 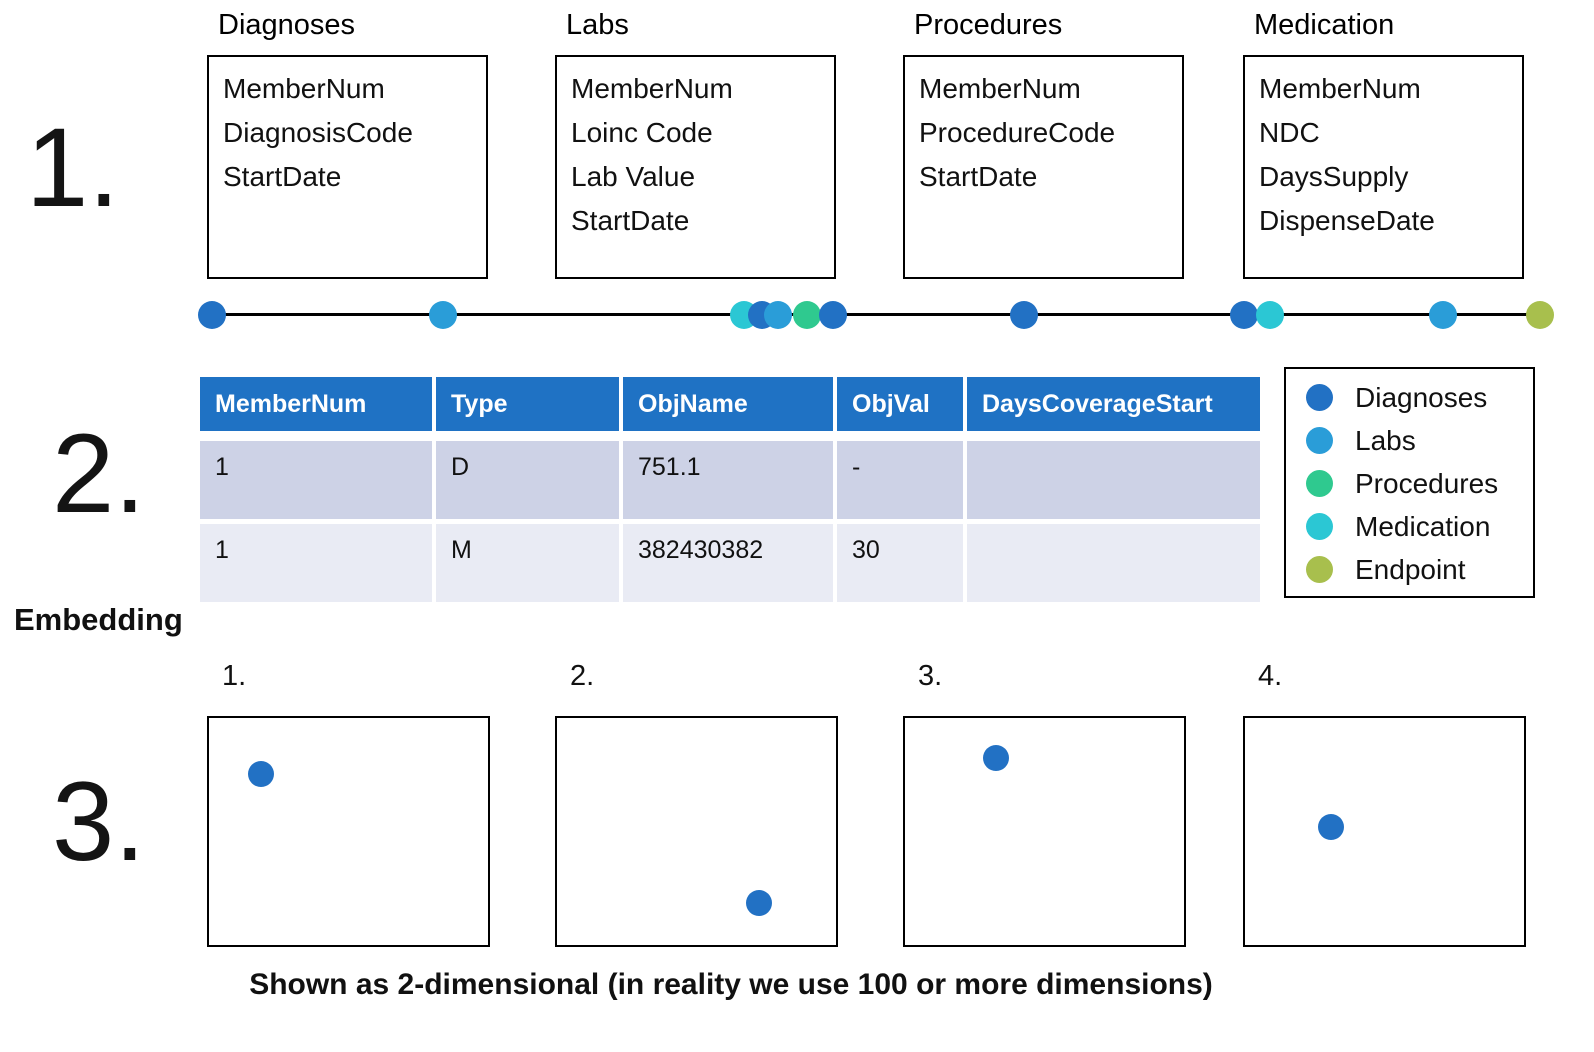 I want to click on entity-box: MemberNum ProcedureCode StartDate, so click(x=1043, y=167).